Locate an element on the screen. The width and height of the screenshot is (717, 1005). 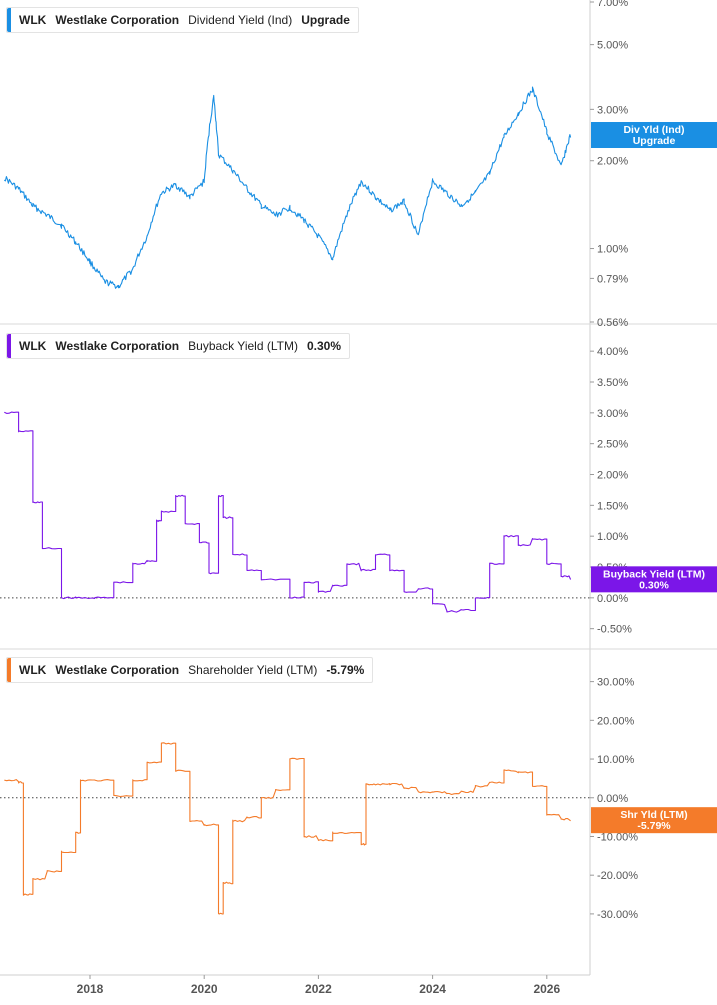
x-tick-label: 2024 is located at coordinates (432, 989).